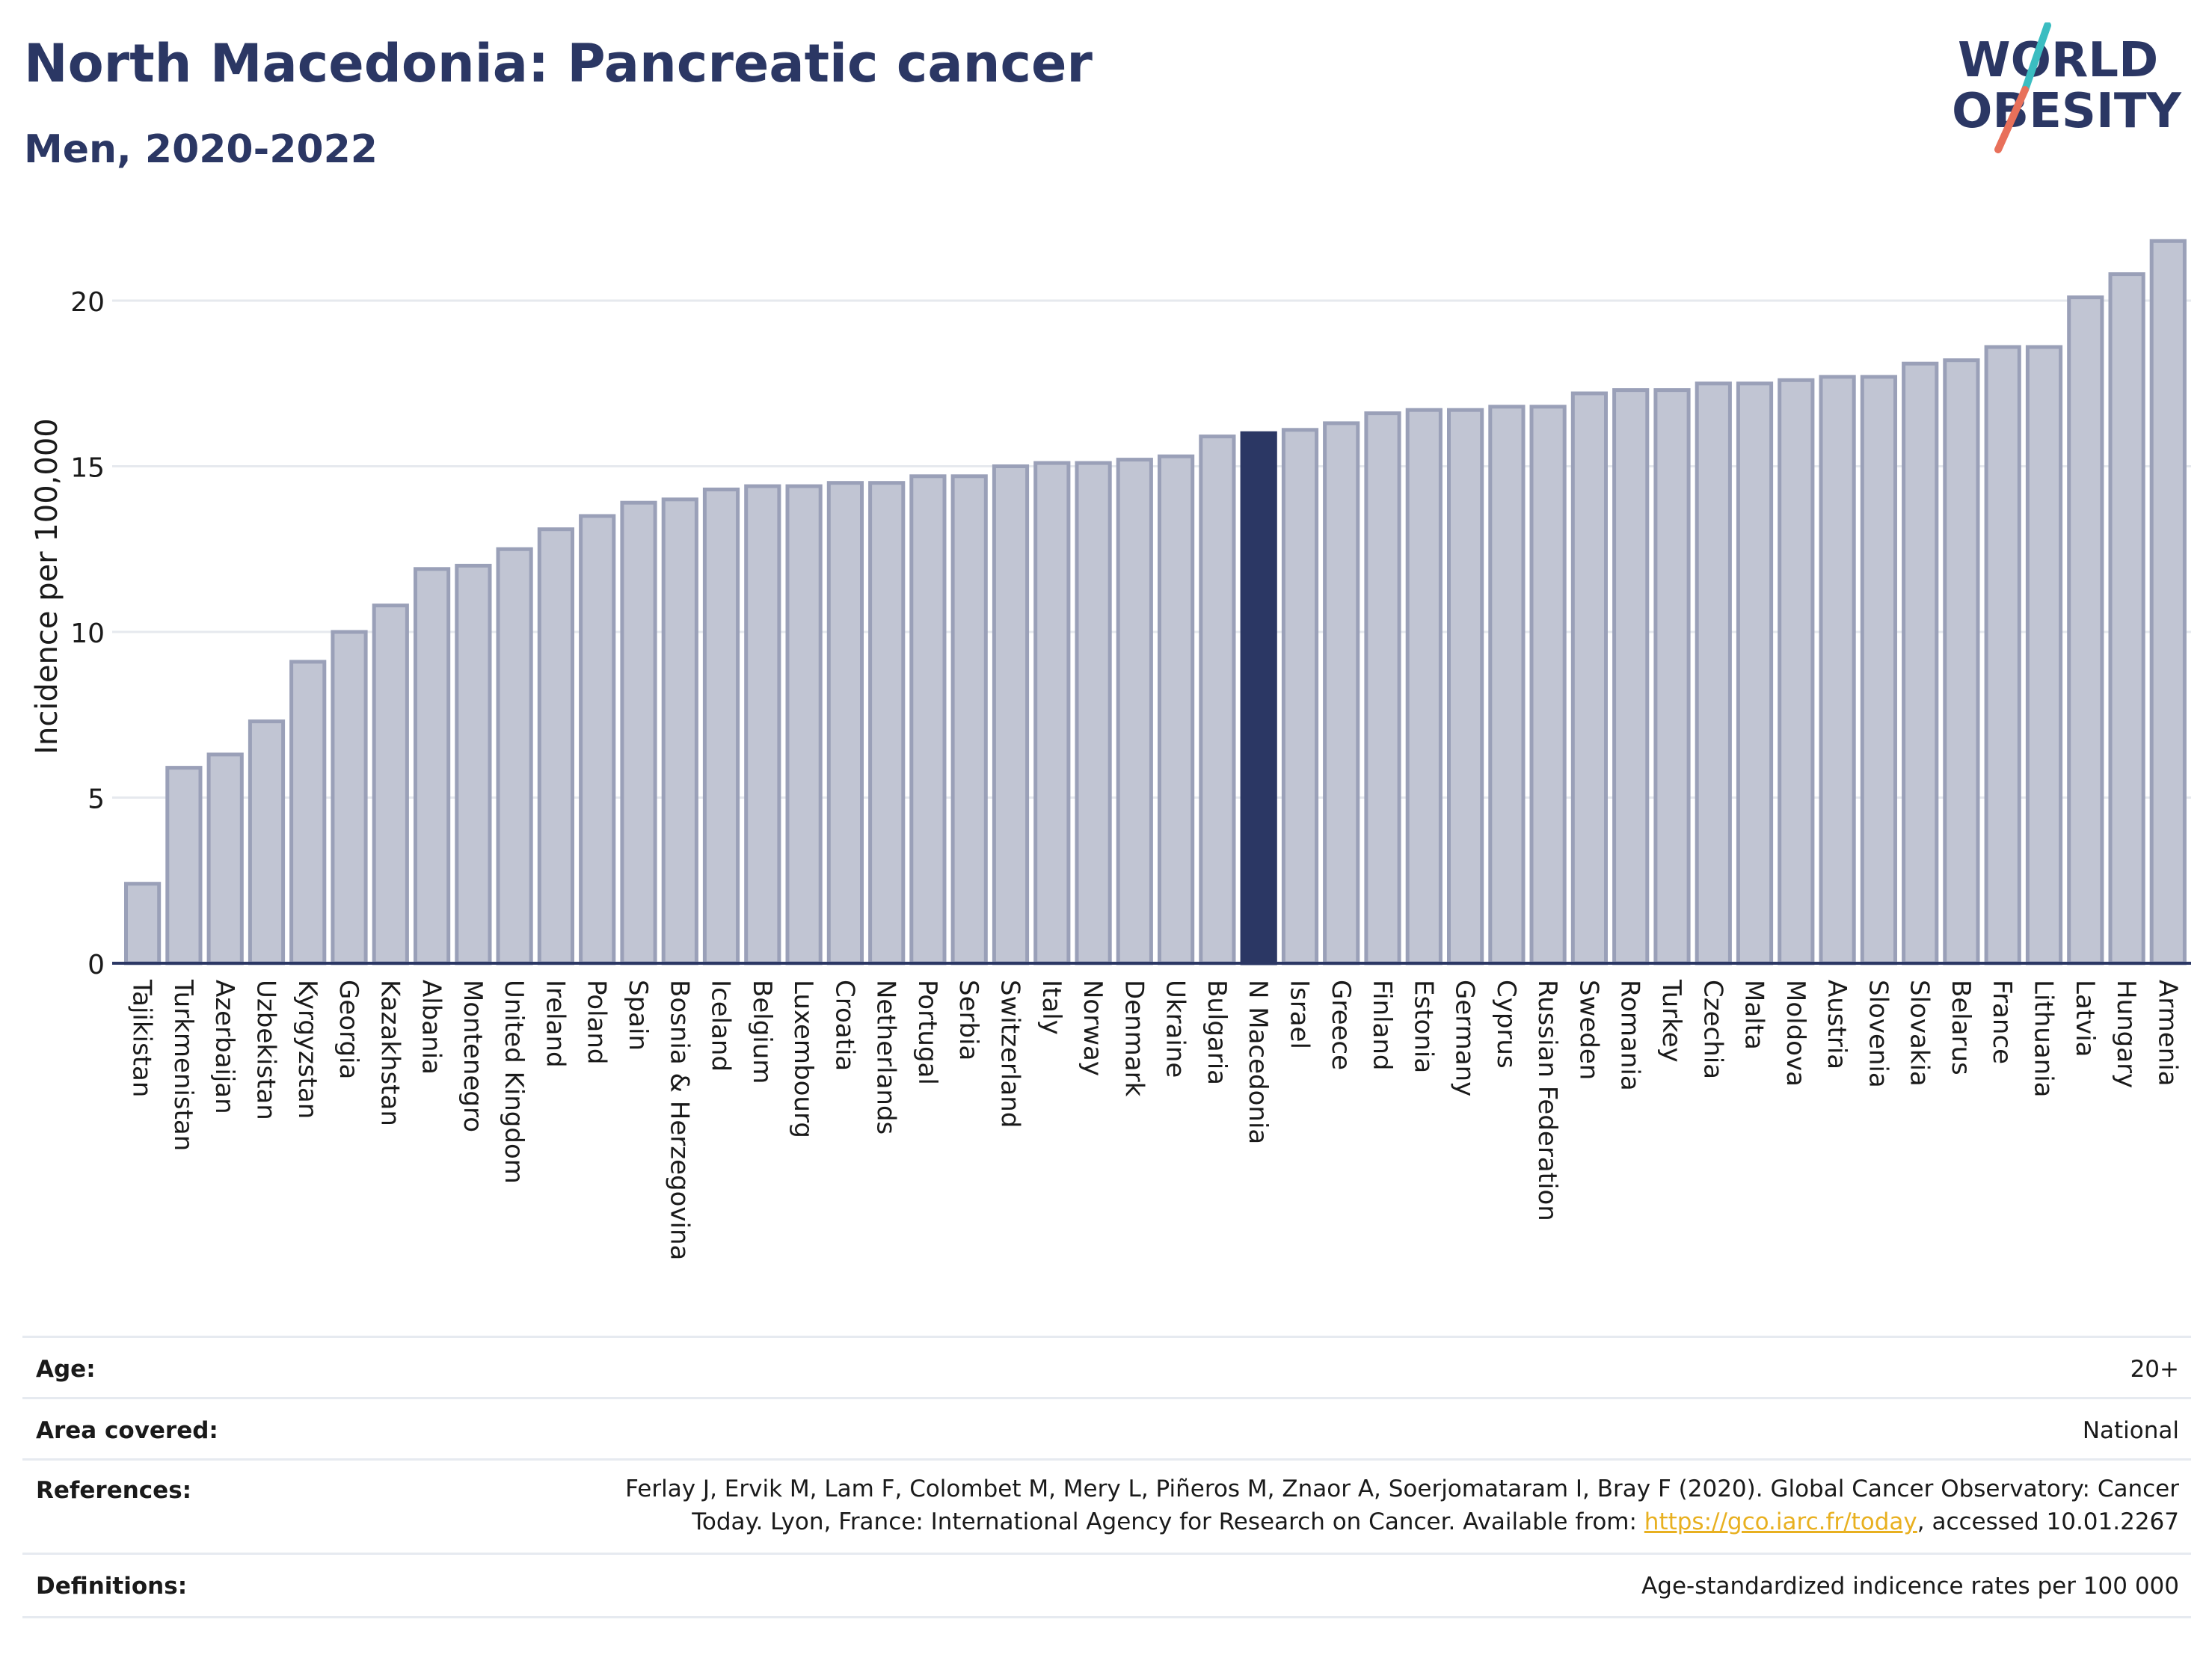 This screenshot has height=1655, width=2212. I want to click on y-tick-label: 10, so click(87, 633).